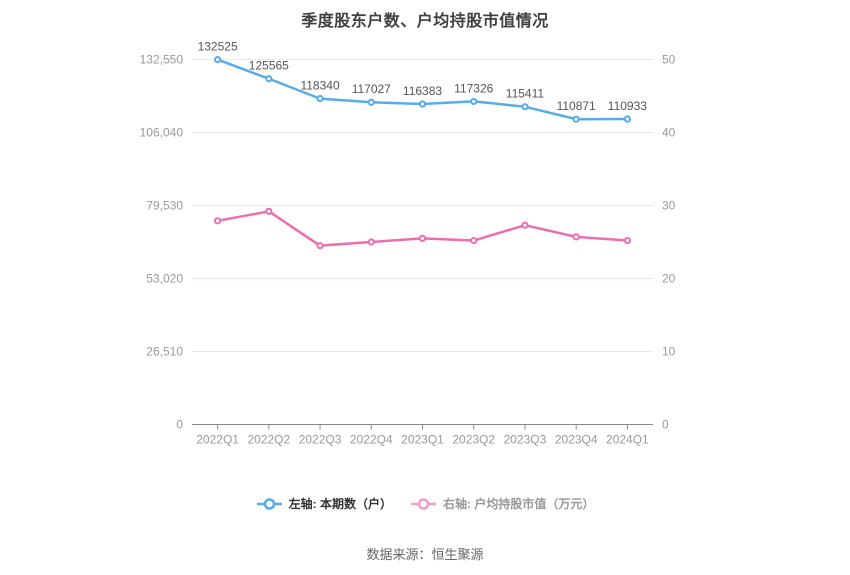 Image resolution: width=850 pixels, height=575 pixels. Describe the element at coordinates (340, 504) in the screenshot. I see `legend-label-shareholders: 左轴: 本期数（户）` at that location.